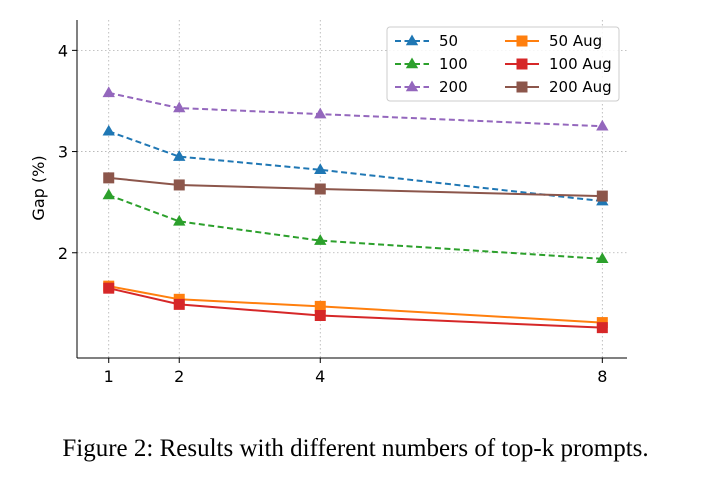  What do you see at coordinates (426, 41) in the screenshot?
I see `legend-item: 50` at bounding box center [426, 41].